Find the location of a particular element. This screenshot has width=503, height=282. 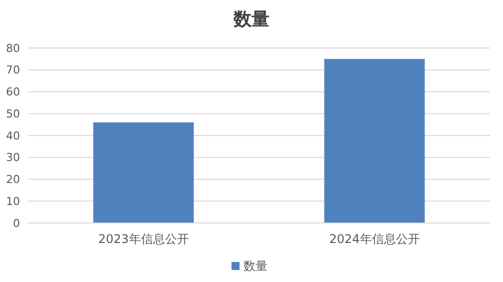

legend-label: 数量 is located at coordinates (256, 266).